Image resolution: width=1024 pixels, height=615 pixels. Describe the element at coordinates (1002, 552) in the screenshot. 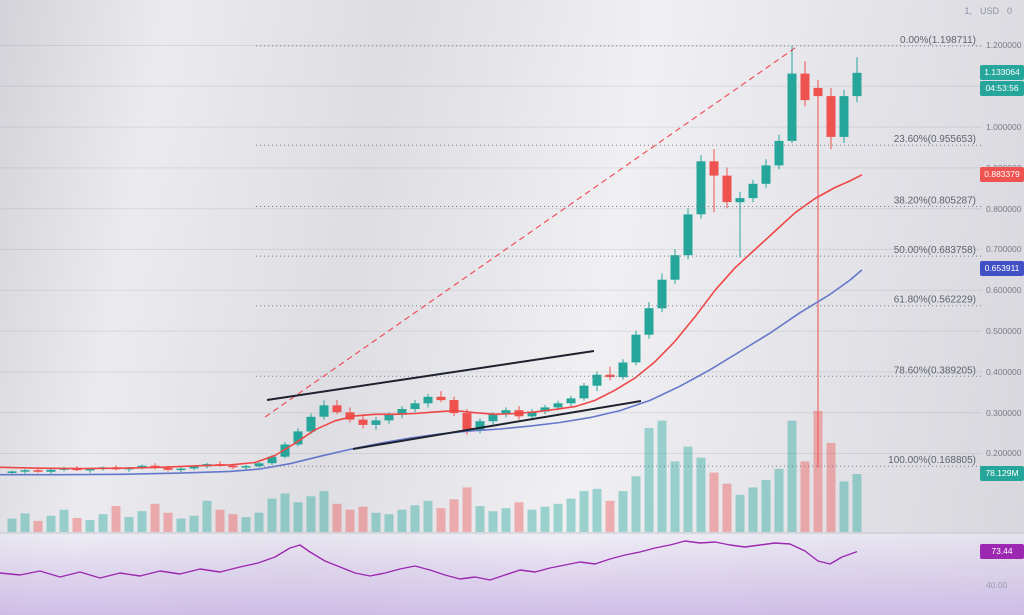

I see `rsi-value-badge: 73.44` at that location.